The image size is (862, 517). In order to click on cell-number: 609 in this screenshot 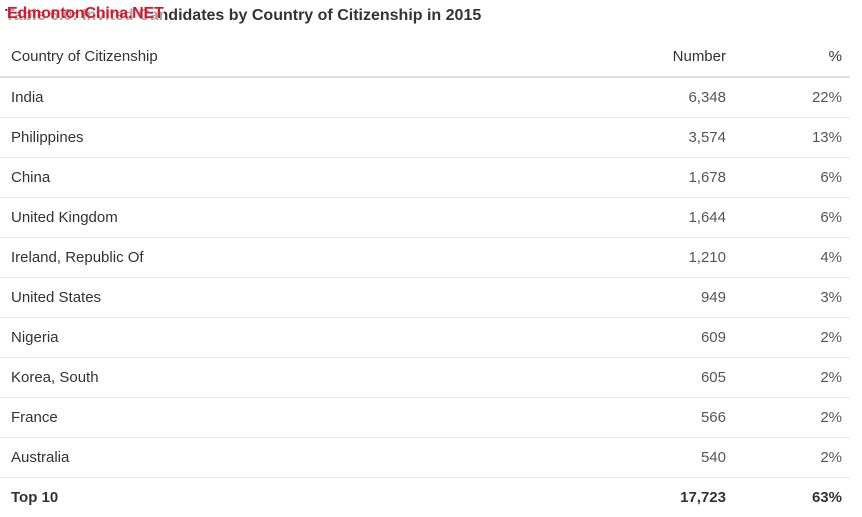, I will do `click(656, 338)`.